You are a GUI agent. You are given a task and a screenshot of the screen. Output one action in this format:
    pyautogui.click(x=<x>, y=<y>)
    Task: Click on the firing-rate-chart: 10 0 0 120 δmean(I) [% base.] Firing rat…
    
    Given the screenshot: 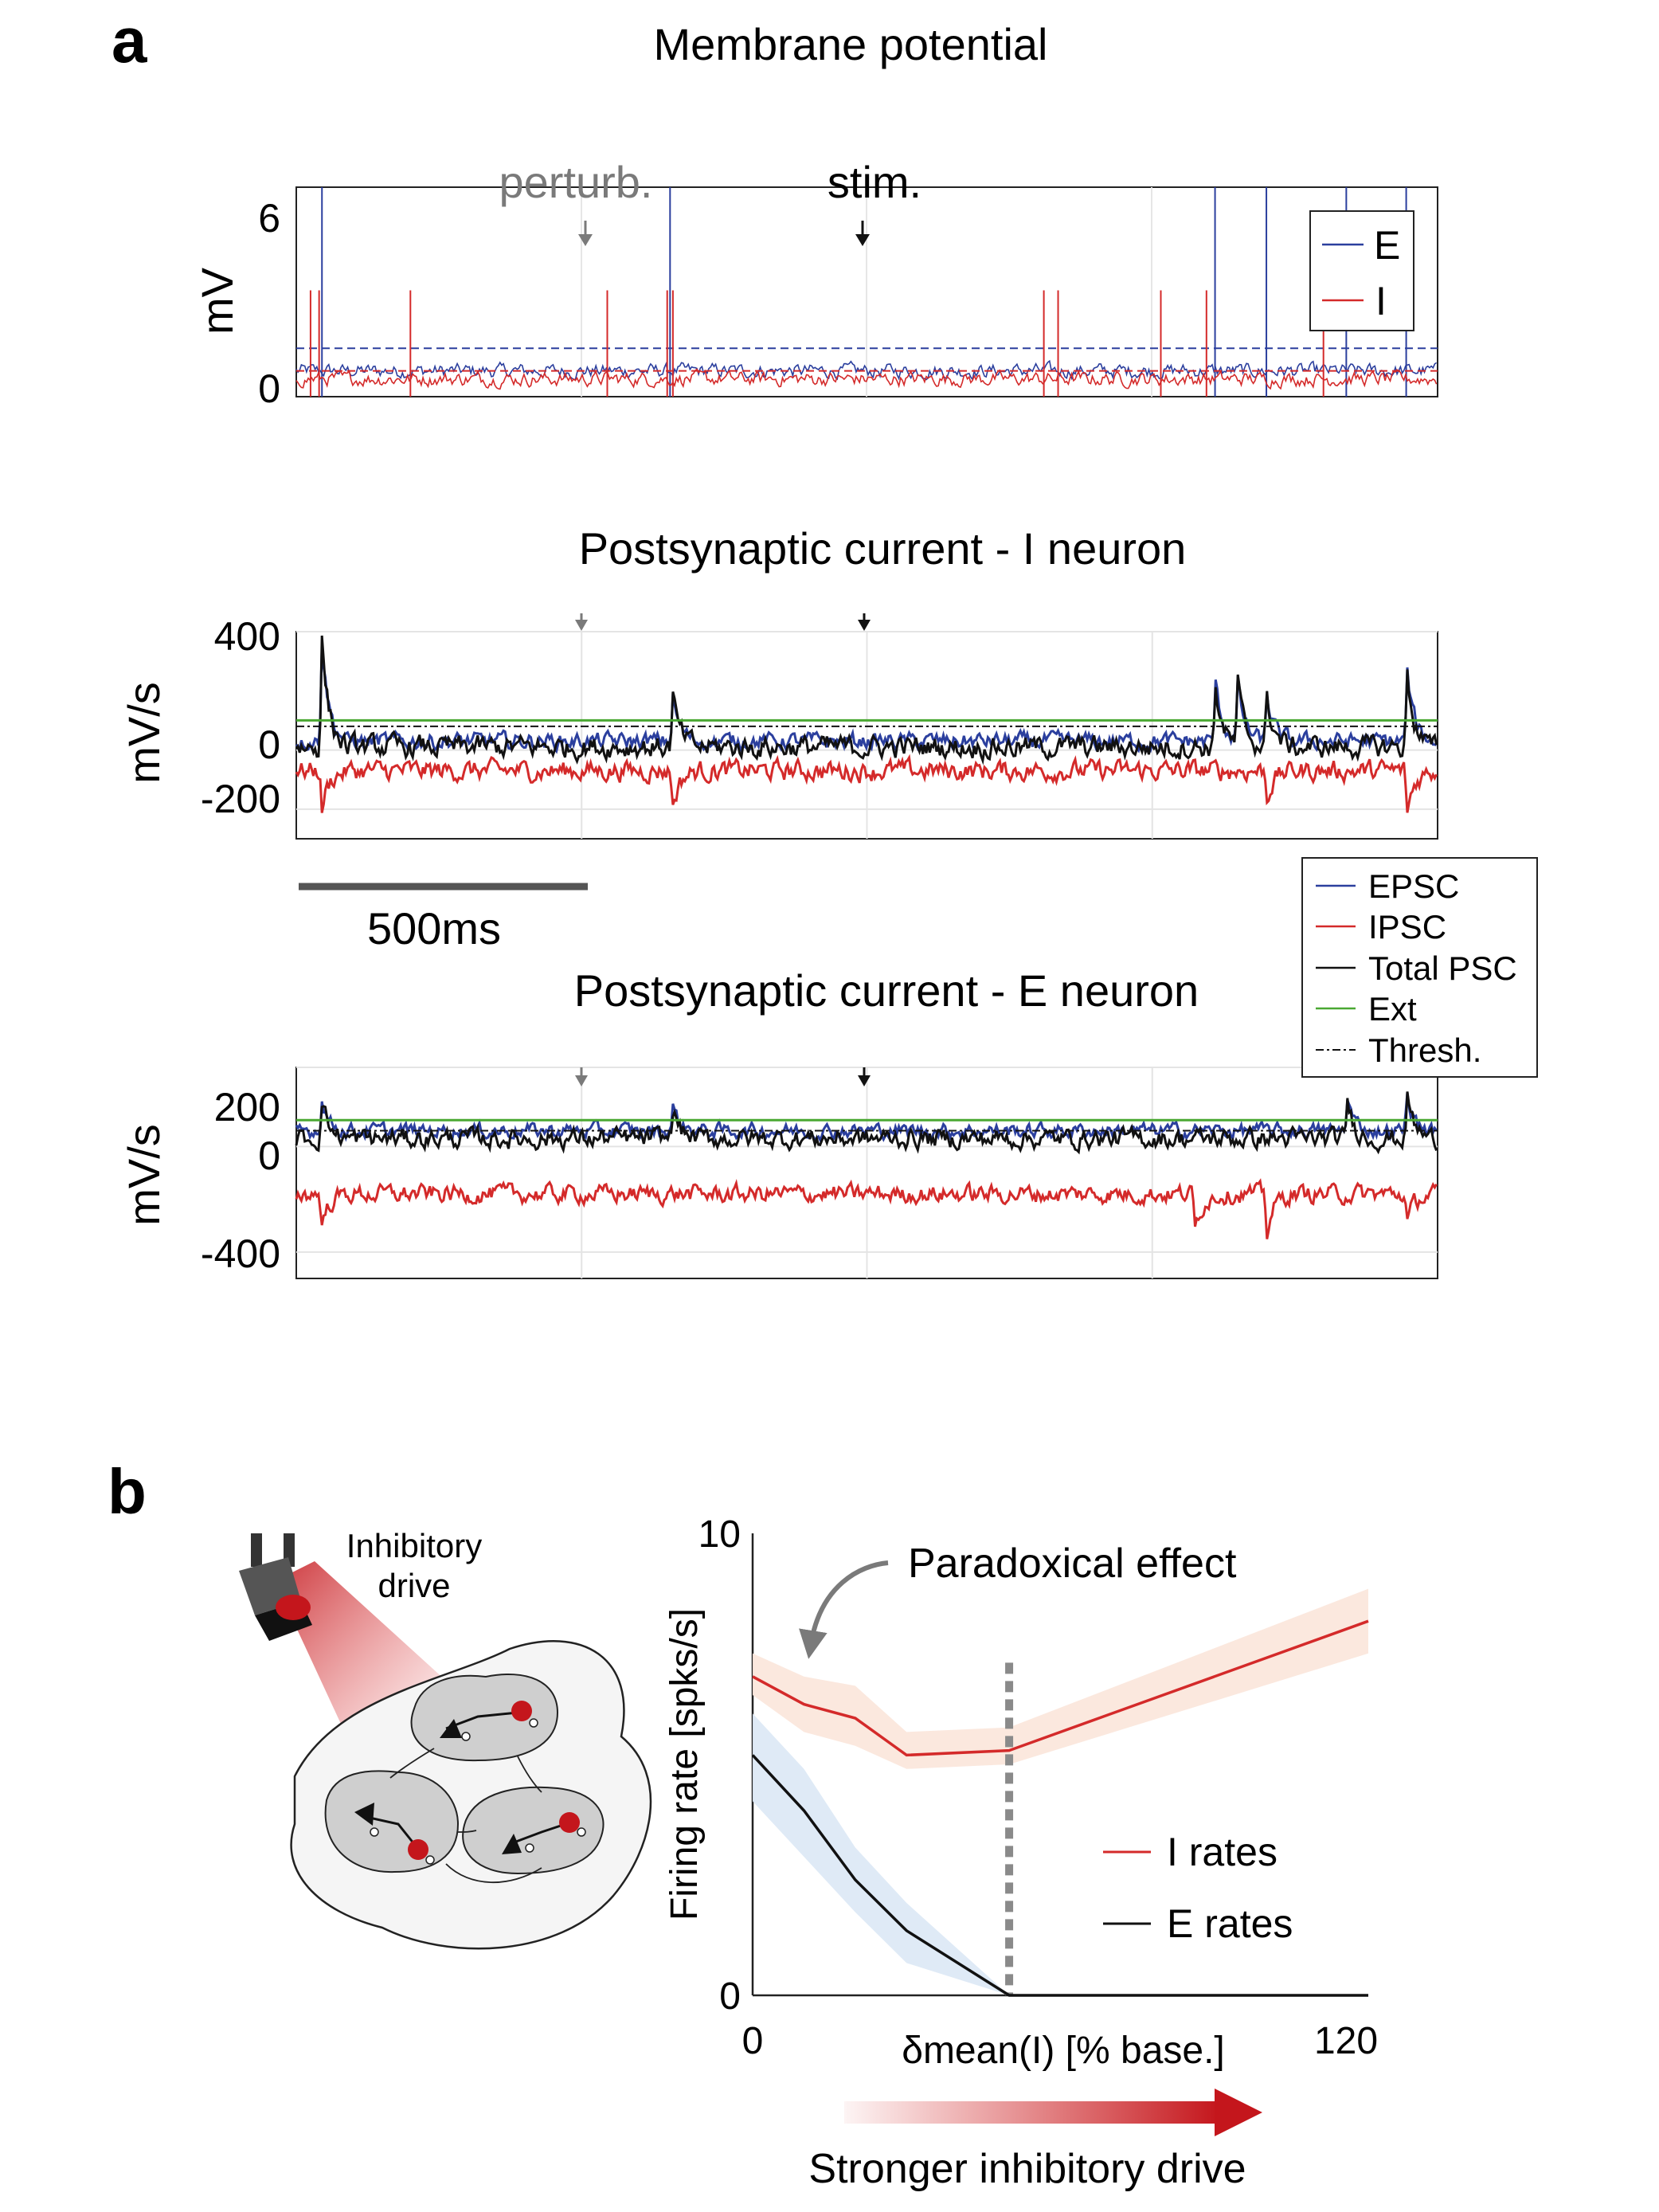 What is the action you would take?
    pyautogui.click(x=1021, y=1792)
    